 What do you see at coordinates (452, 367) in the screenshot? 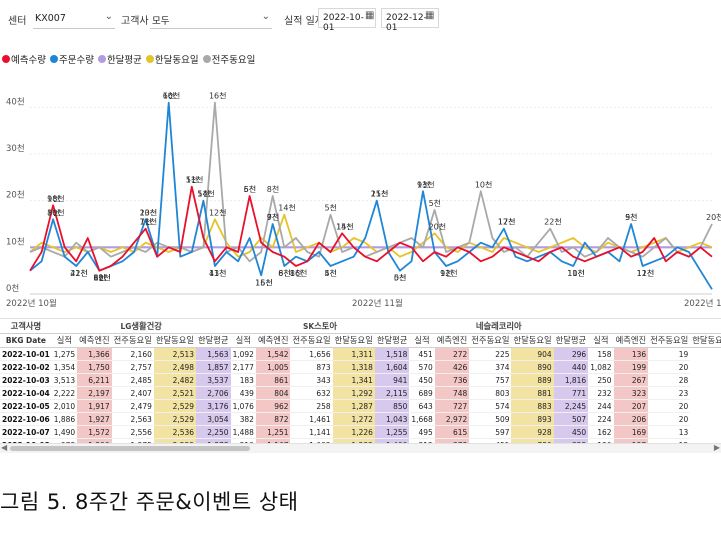
I see `table-cell: 426` at bounding box center [452, 367].